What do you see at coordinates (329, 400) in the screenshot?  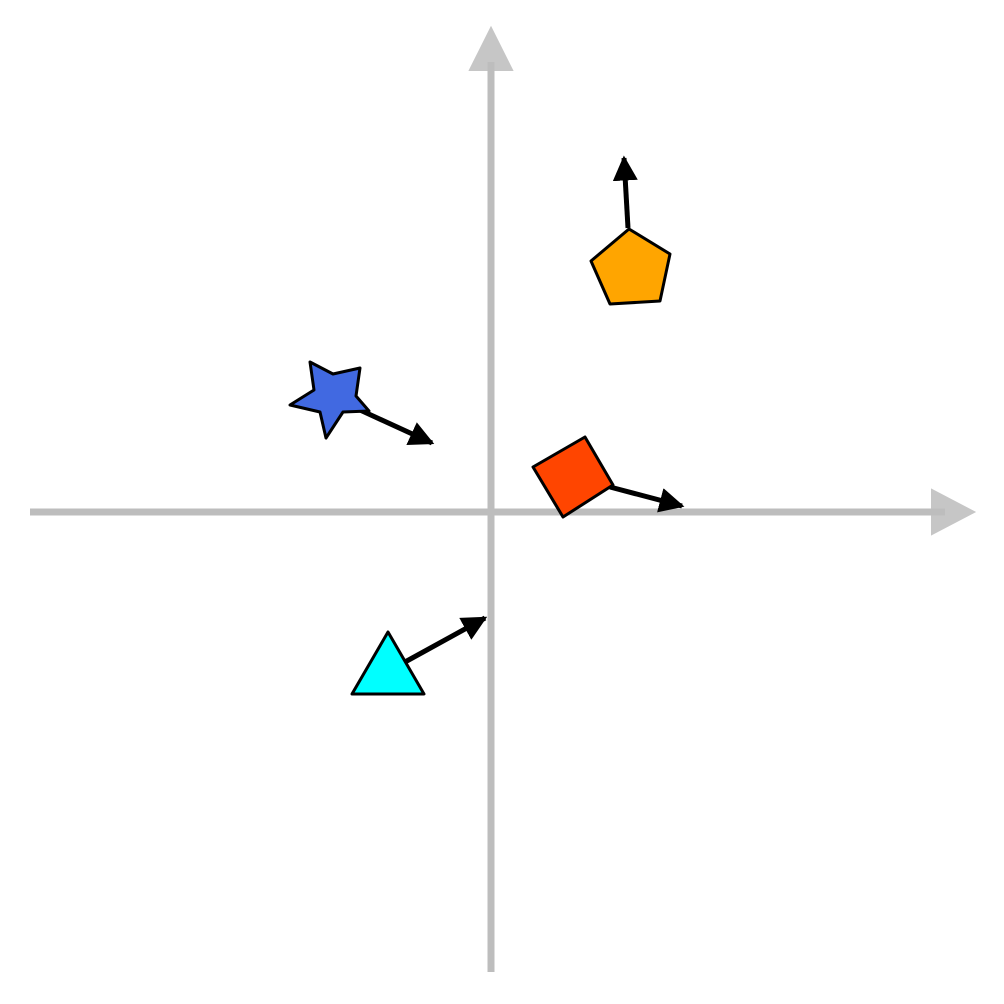 I see `star-icon` at bounding box center [329, 400].